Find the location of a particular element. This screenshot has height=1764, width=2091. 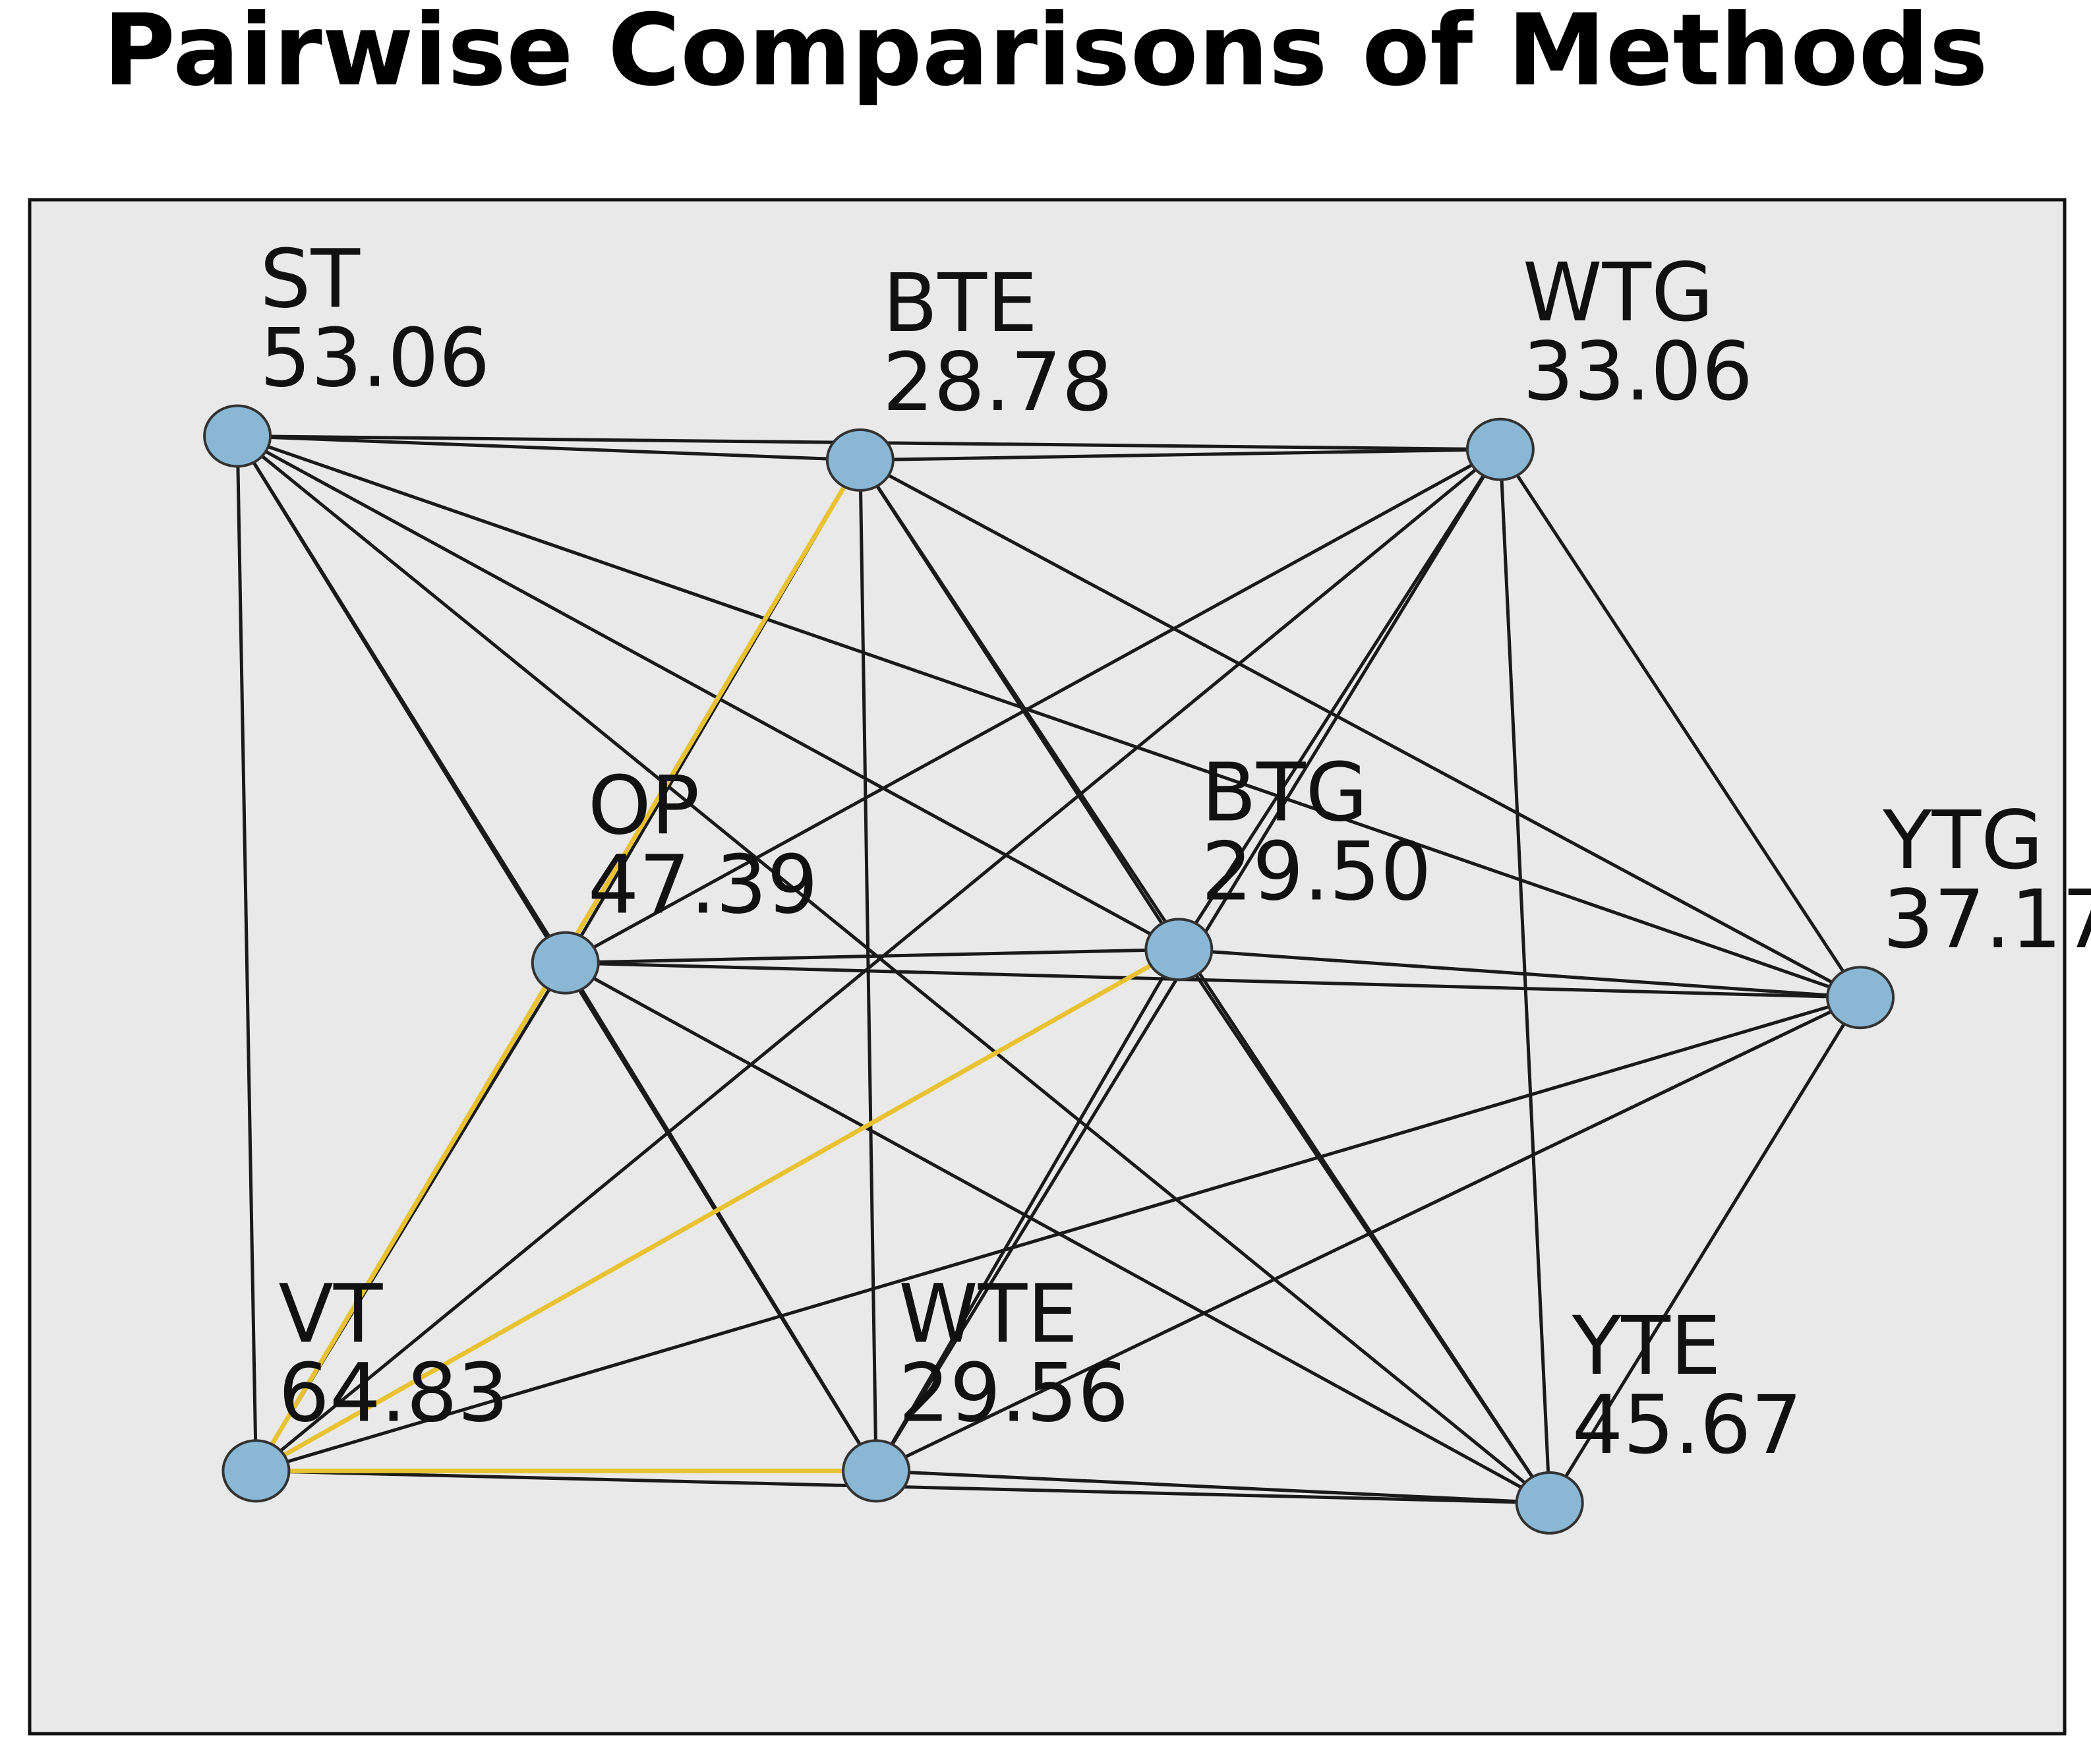

title: Pairwise Comparisons of Methods is located at coordinates (1045, 54).